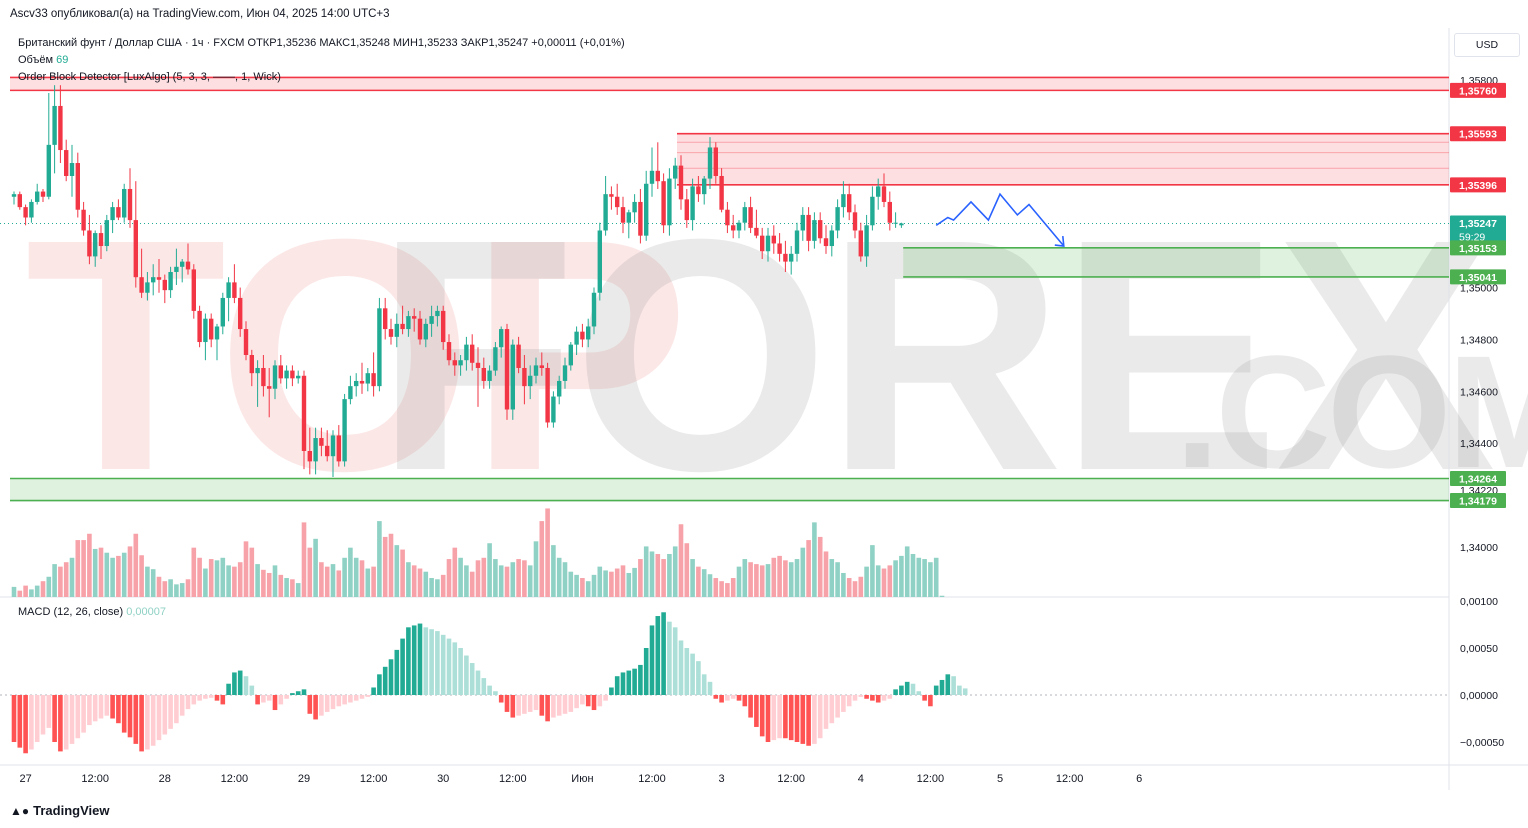 This screenshot has height=828, width=1528. Describe the element at coordinates (1479, 444) in the screenshot. I see `price-axis-tick-label: 1,34400` at that location.